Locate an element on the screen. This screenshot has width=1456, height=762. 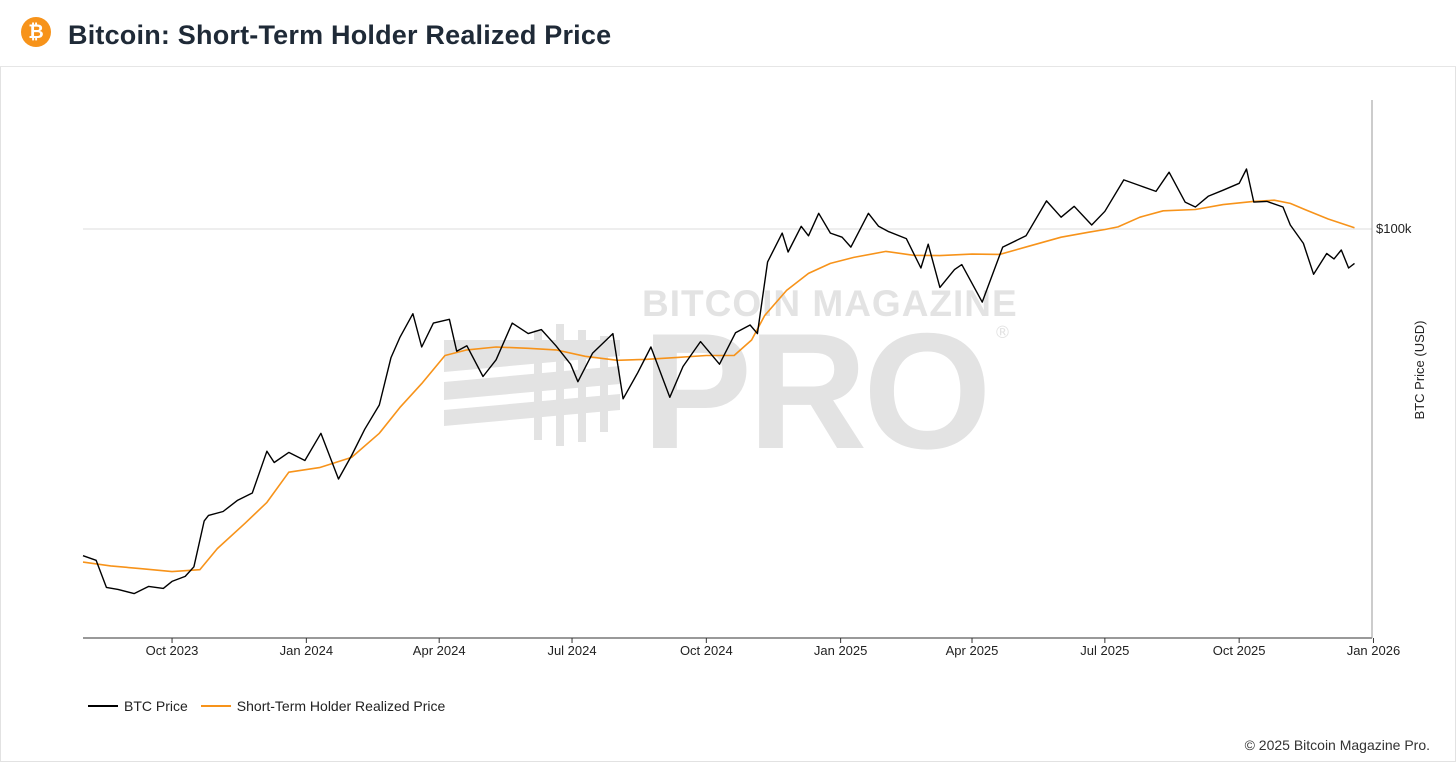
x-tick-label: Oct 2025 is located at coordinates (1239, 650).